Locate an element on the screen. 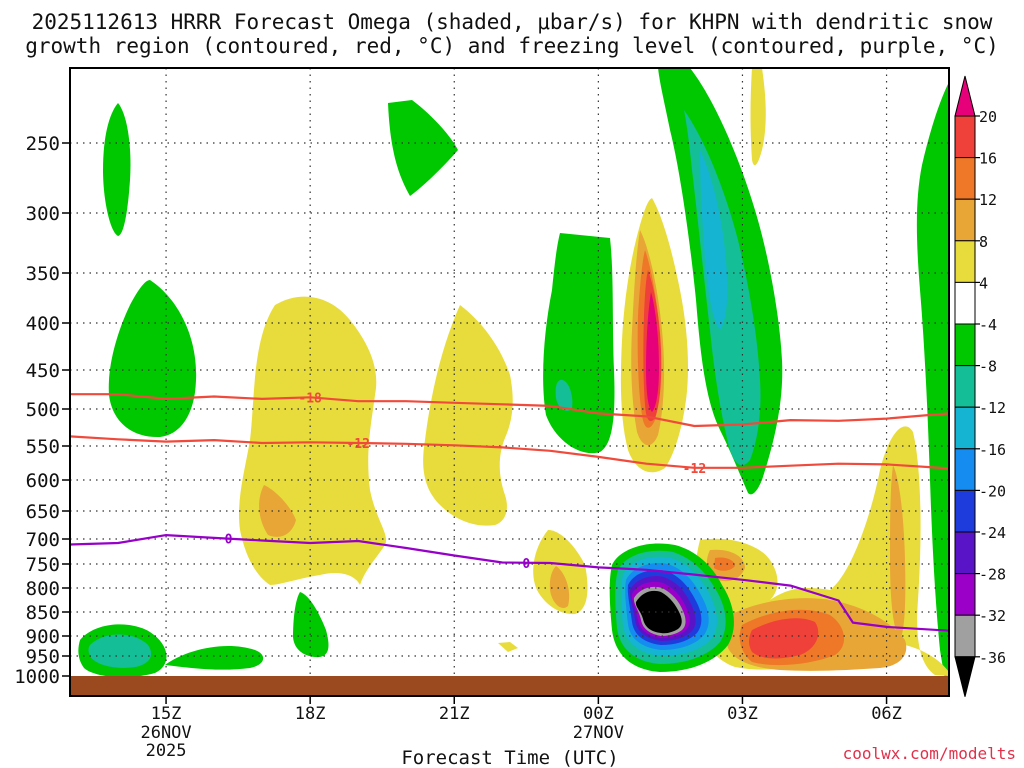 The width and height of the screenshot is (1024, 768). y-tick-label: 800 is located at coordinates (43, 589).